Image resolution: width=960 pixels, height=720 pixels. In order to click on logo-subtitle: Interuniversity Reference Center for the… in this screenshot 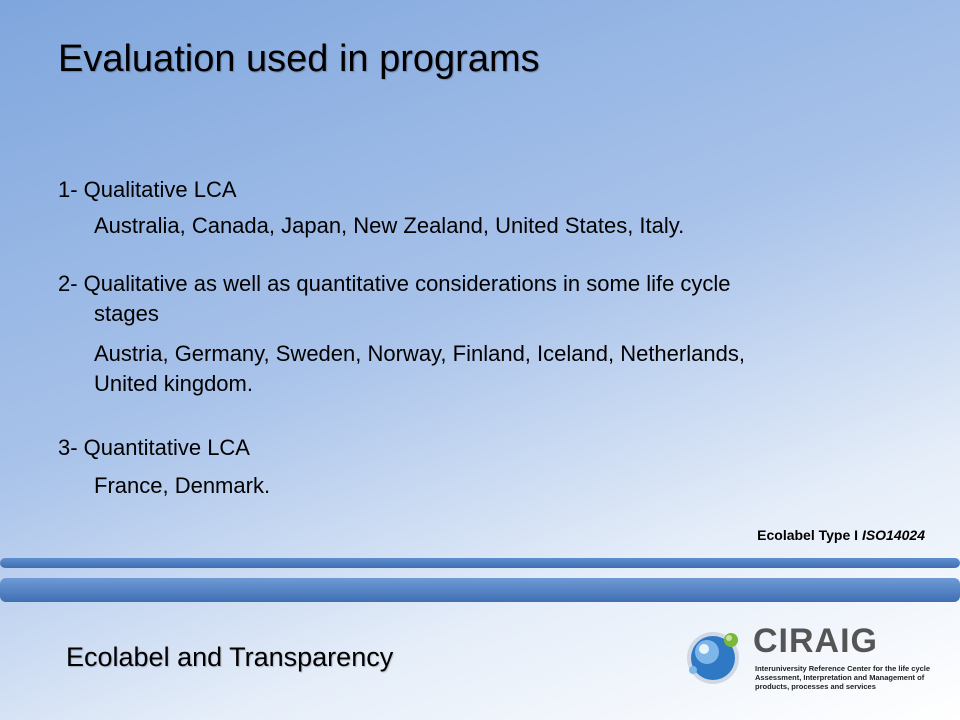, I will do `click(843, 677)`.